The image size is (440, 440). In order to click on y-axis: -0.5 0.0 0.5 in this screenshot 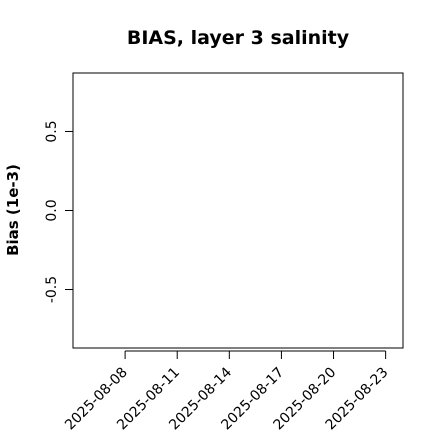, I will do `click(58, 211)`.